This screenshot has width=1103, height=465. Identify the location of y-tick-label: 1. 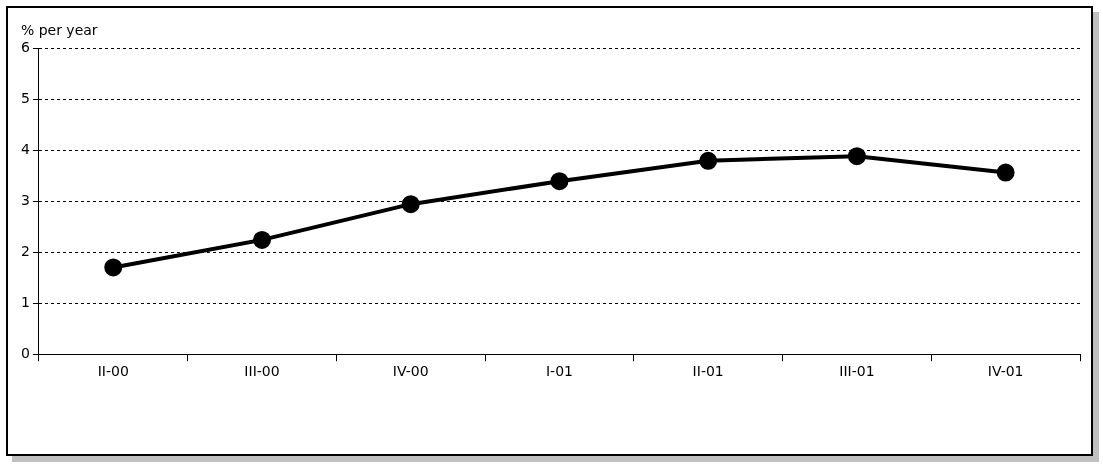
(25, 301).